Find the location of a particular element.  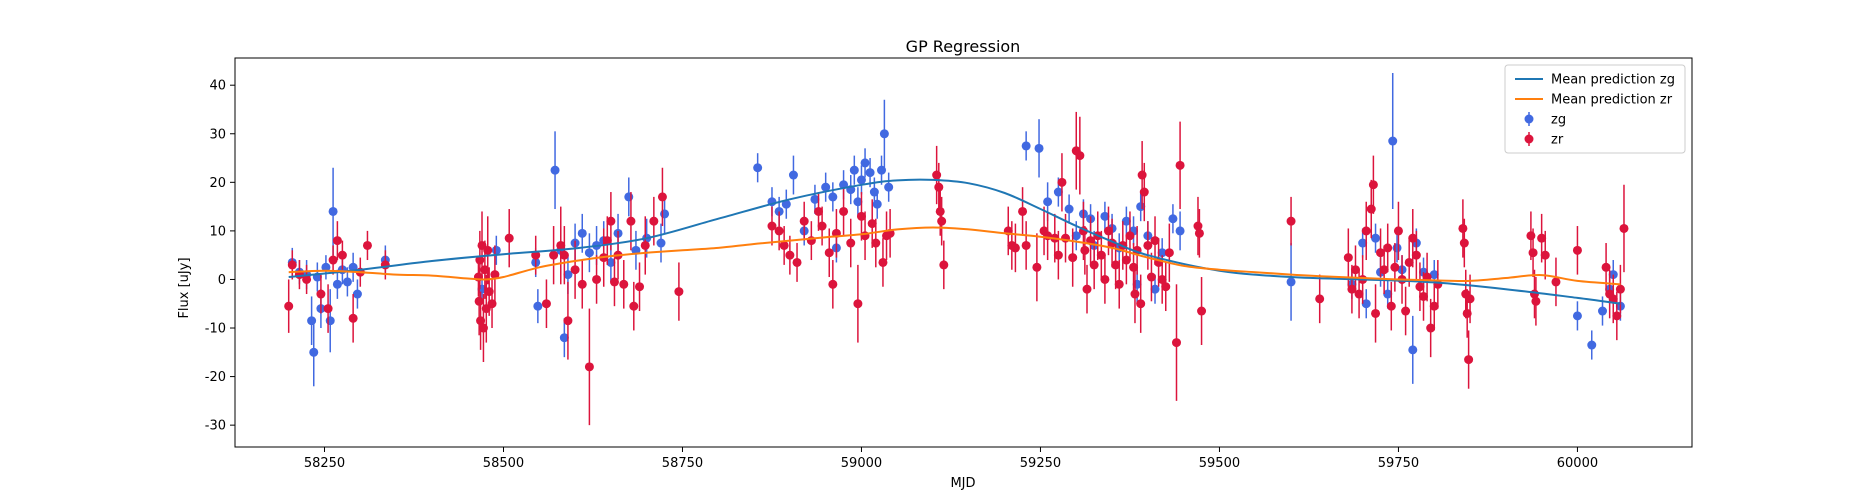

x-tick-label: 58500 is located at coordinates (503, 463).